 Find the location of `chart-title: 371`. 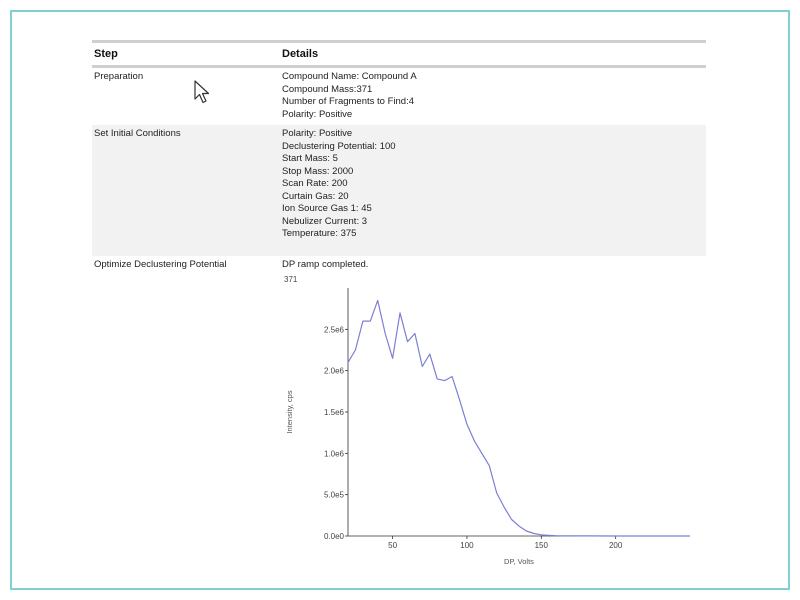

chart-title: 371 is located at coordinates (291, 279).